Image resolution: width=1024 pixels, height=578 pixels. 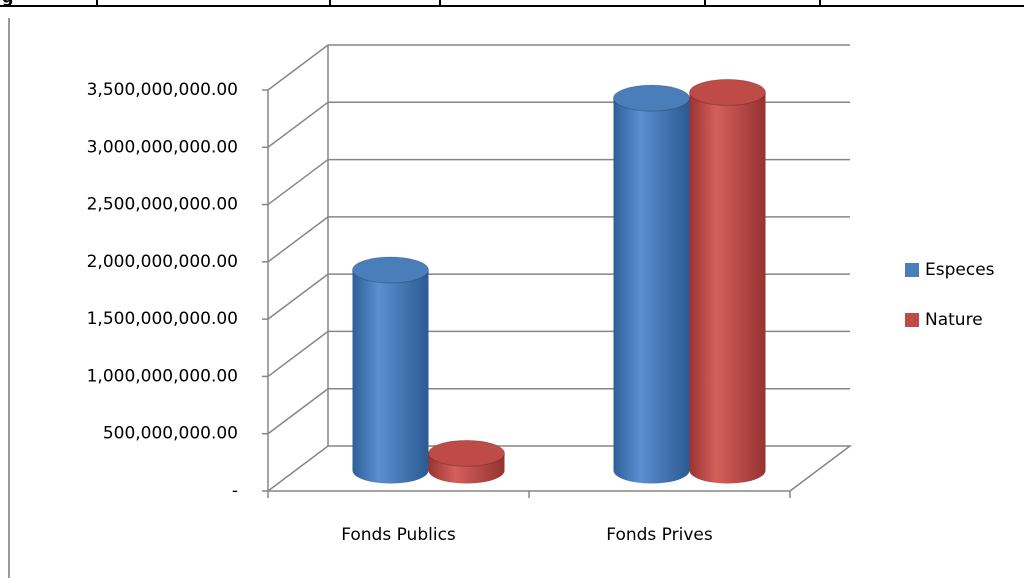 What do you see at coordinates (170, 434) in the screenshot?
I see `y-tick-label: 500,000,000.00` at bounding box center [170, 434].